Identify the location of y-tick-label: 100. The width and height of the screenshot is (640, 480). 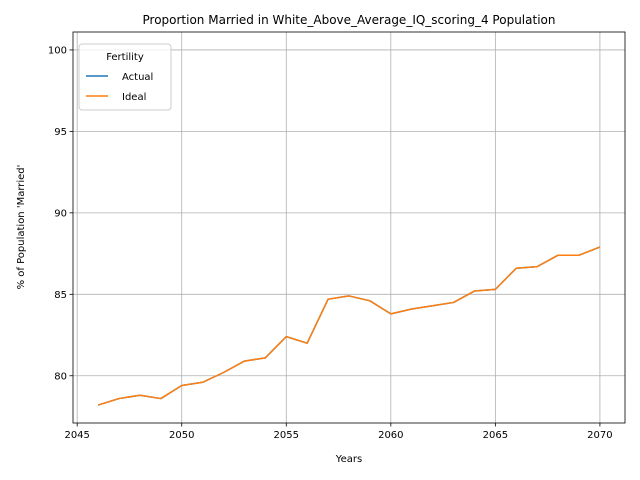
(57, 50).